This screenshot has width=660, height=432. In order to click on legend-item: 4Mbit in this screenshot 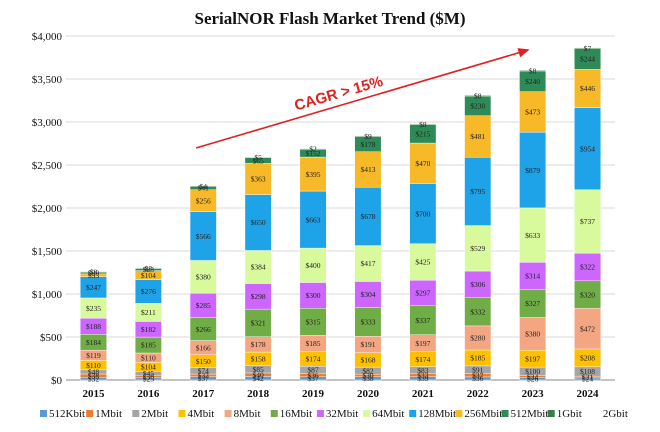, I will do `click(196, 414)`.